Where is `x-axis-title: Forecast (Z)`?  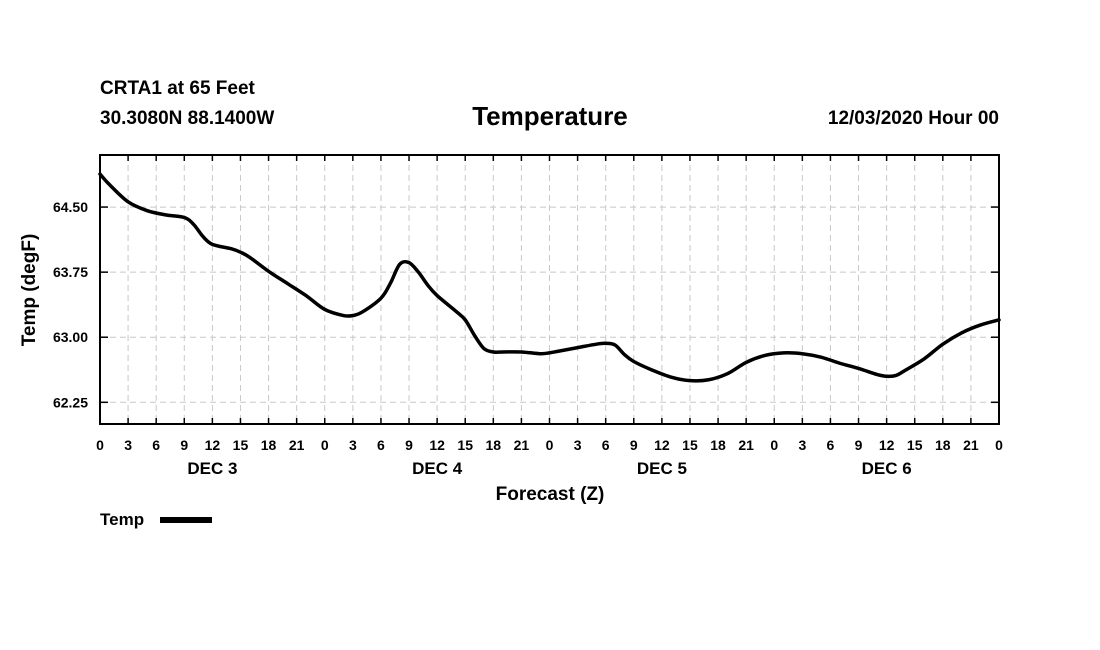 x-axis-title: Forecast (Z) is located at coordinates (550, 494).